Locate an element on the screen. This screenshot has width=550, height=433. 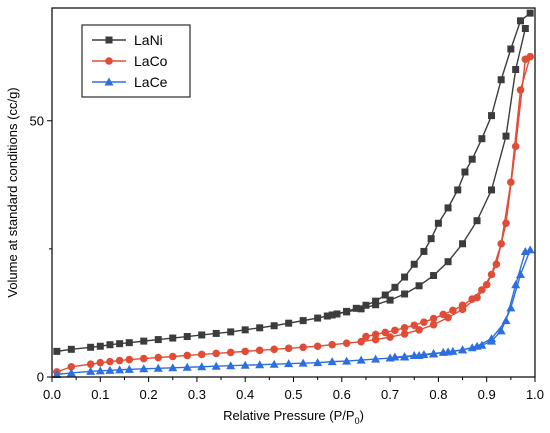
x-tick-label: 0.2 is located at coordinates (149, 394).